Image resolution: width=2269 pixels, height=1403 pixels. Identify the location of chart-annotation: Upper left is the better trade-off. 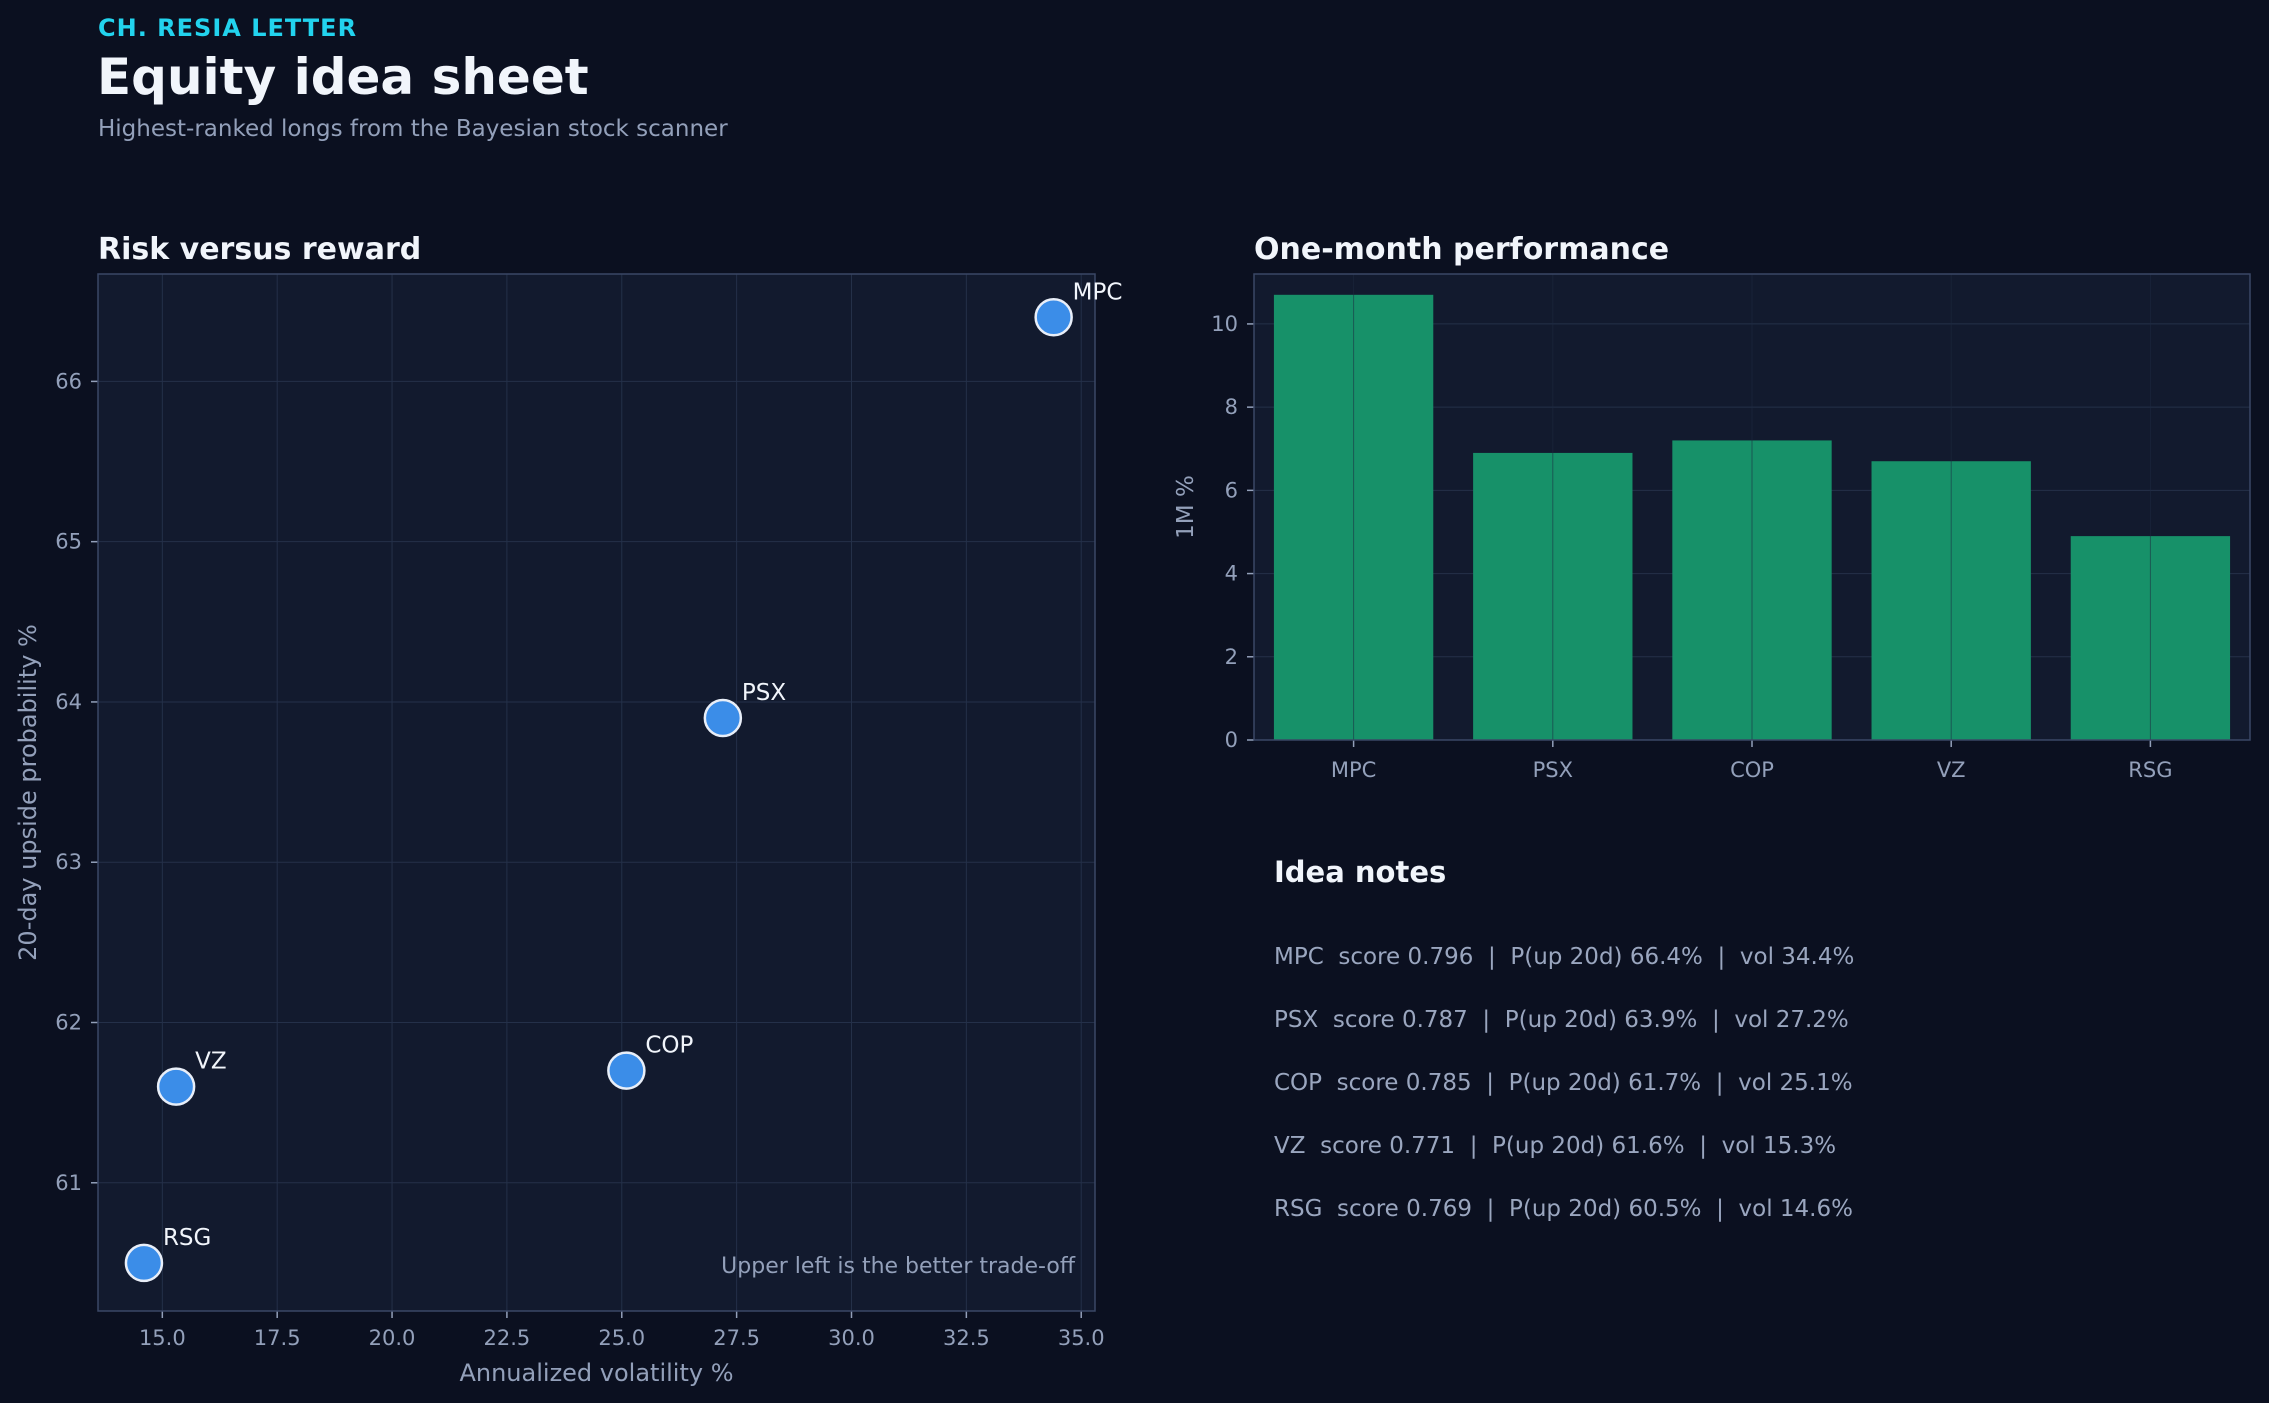
(898, 1266).